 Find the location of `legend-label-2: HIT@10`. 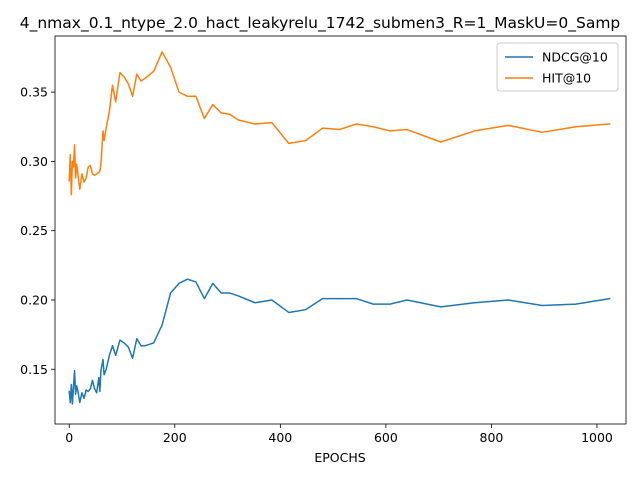

legend-label-2: HIT@10 is located at coordinates (566, 78).